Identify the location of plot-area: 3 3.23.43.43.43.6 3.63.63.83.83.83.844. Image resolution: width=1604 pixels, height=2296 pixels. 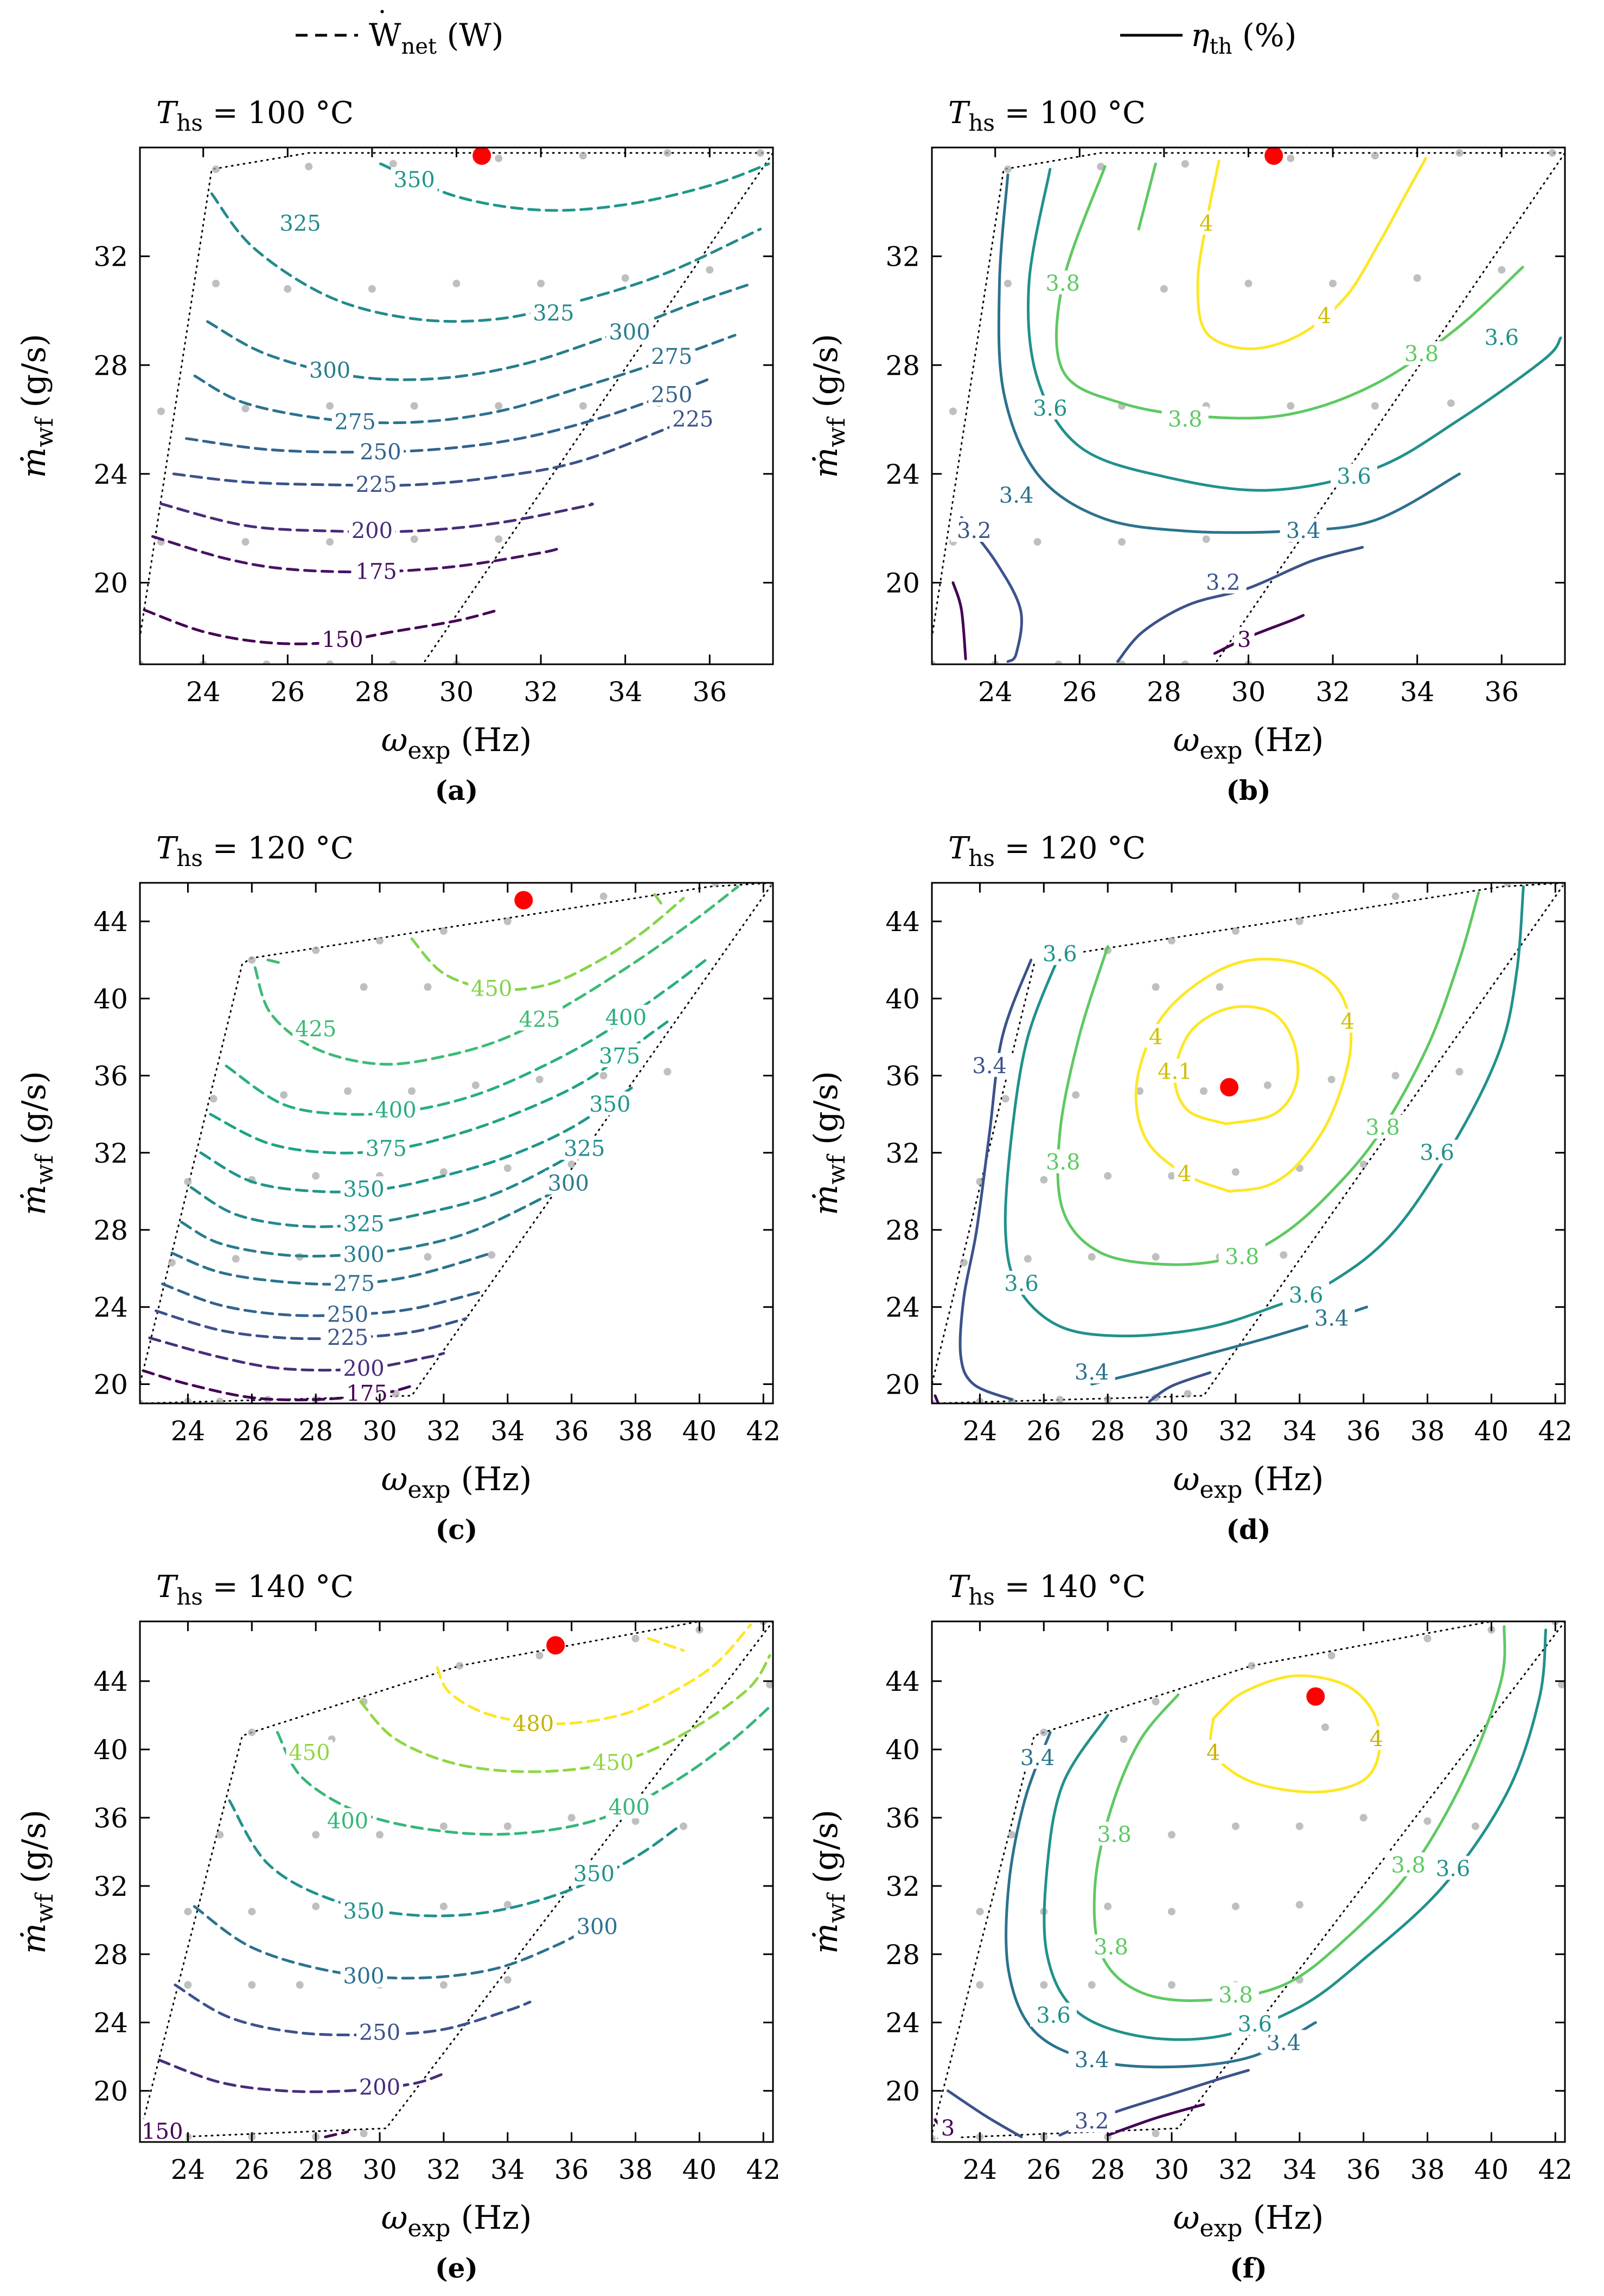
(1248, 1881).